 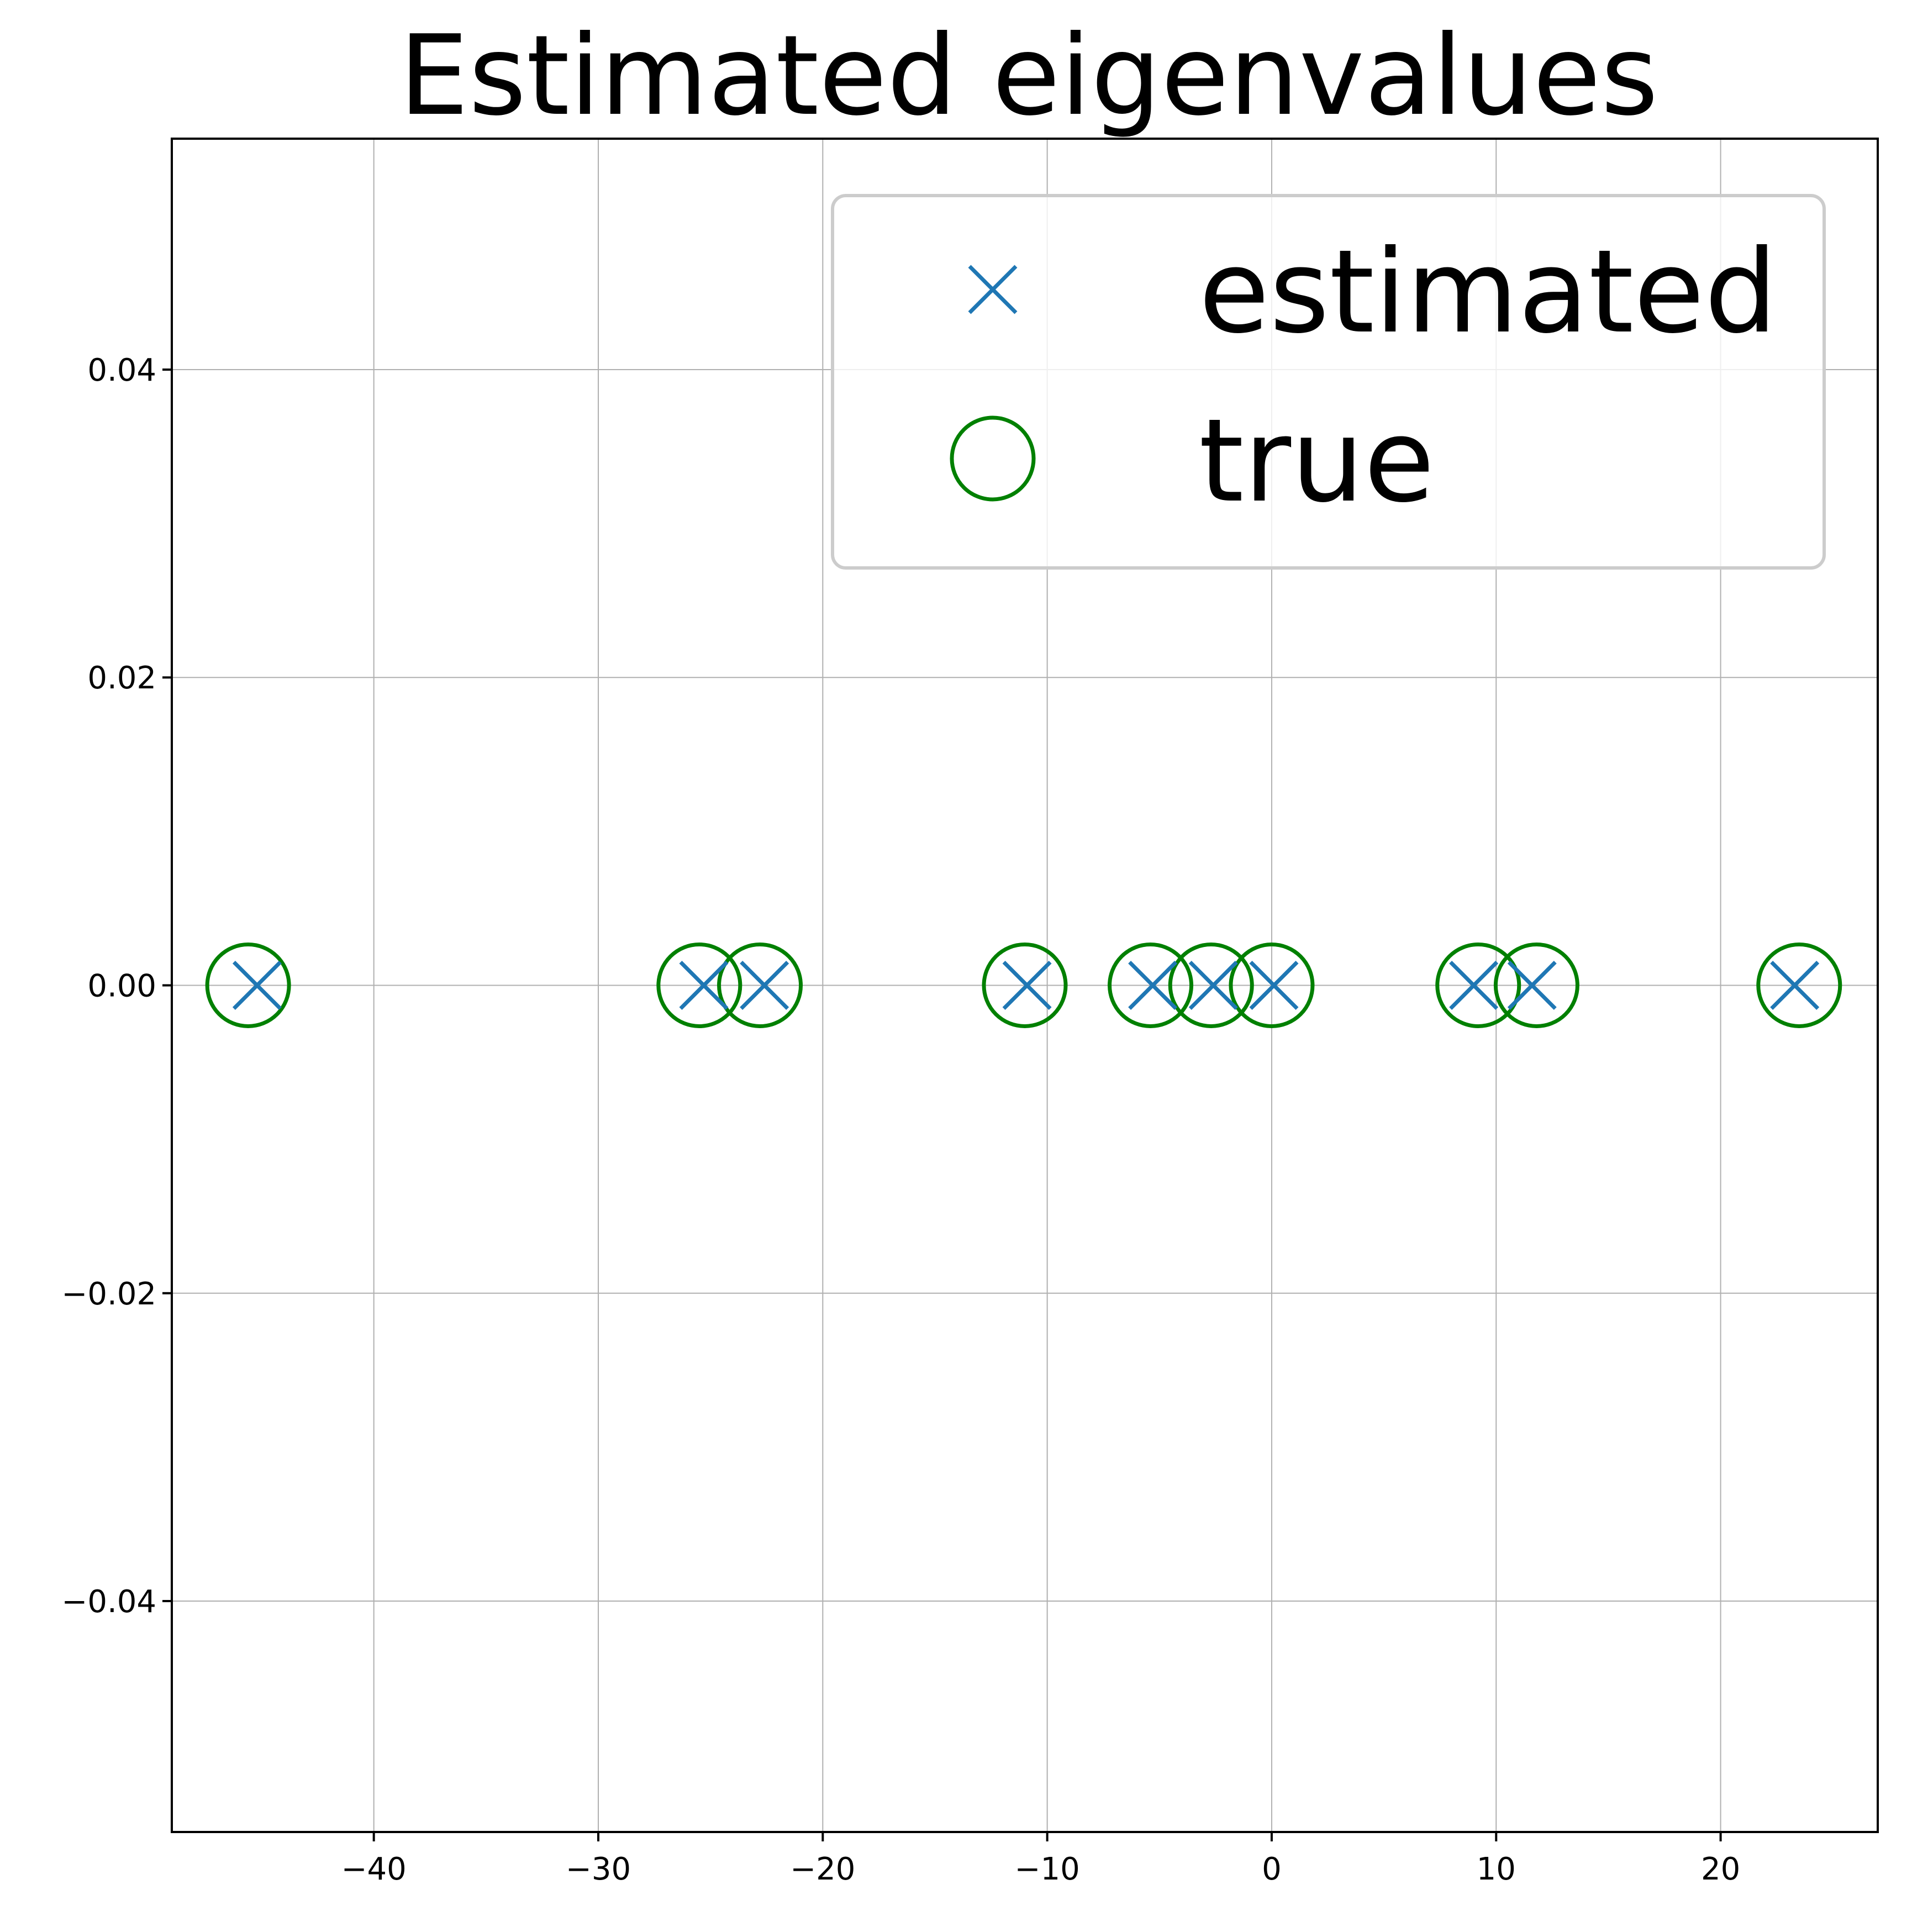 What do you see at coordinates (822, 1869) in the screenshot?
I see `x-tick-label: −20` at bounding box center [822, 1869].